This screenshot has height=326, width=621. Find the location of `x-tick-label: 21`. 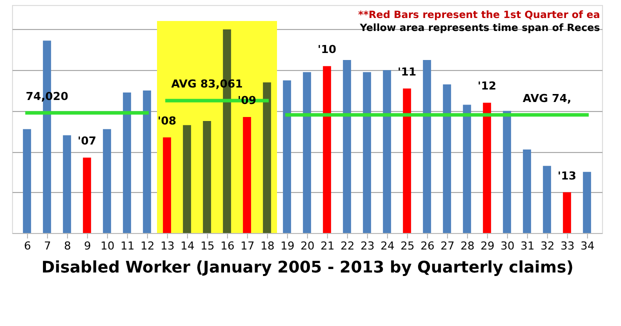

x-tick-label: 21 is located at coordinates (327, 246).